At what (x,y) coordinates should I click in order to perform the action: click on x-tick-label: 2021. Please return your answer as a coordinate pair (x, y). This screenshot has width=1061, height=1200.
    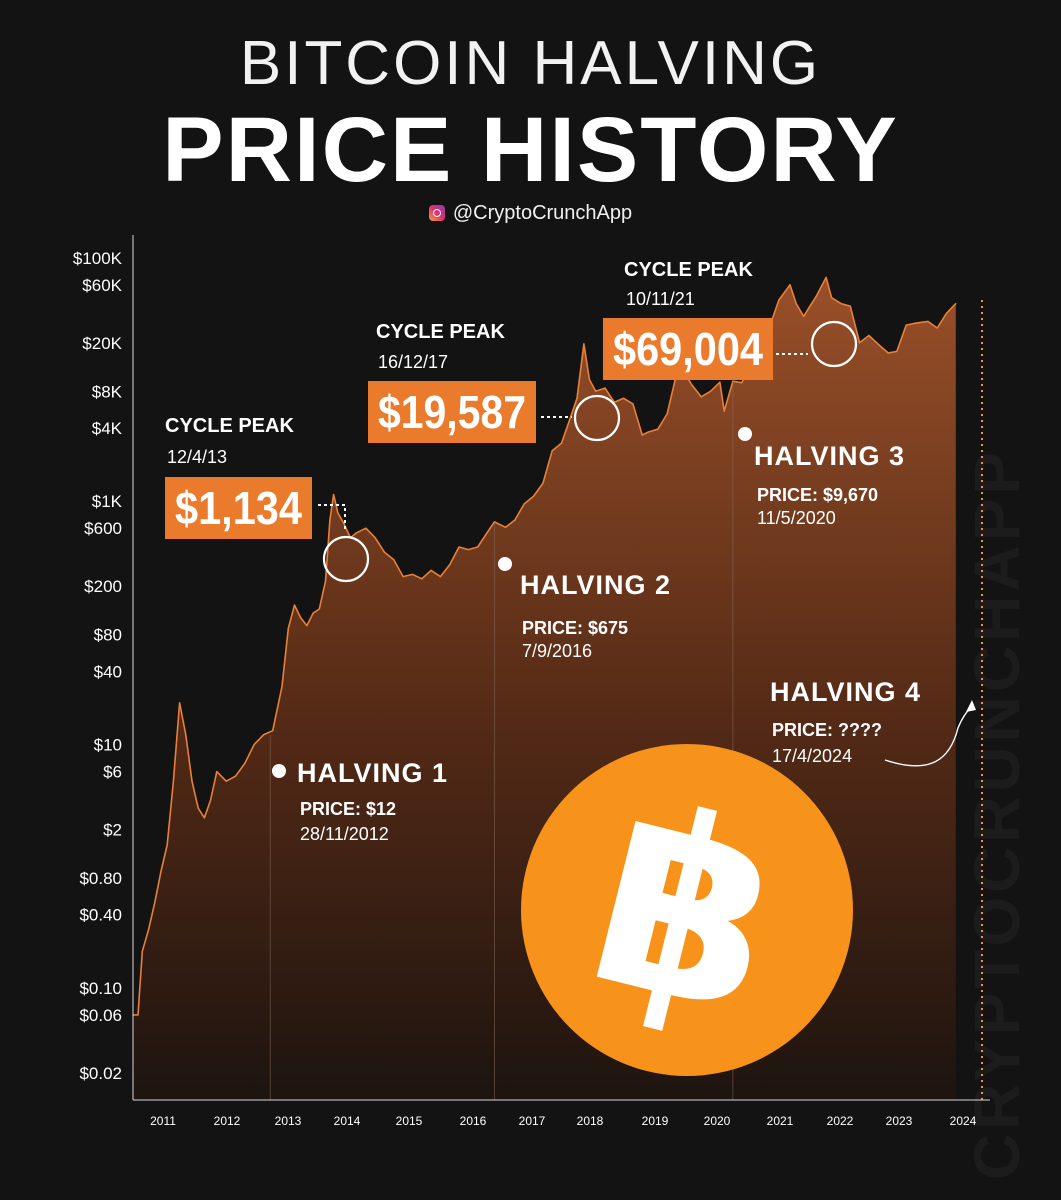
    Looking at the image, I should click on (780, 1121).